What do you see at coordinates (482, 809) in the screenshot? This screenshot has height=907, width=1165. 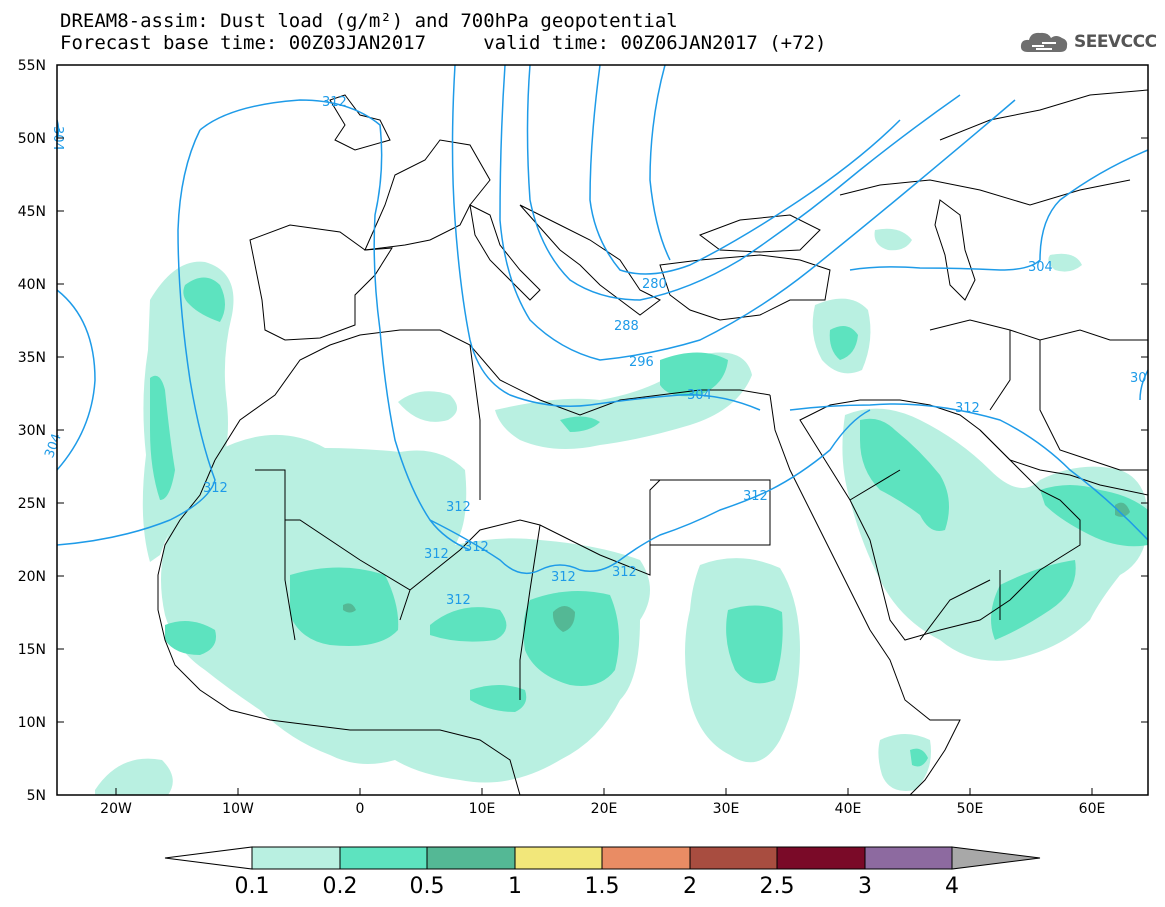 I see `lon-label: 10E` at bounding box center [482, 809].